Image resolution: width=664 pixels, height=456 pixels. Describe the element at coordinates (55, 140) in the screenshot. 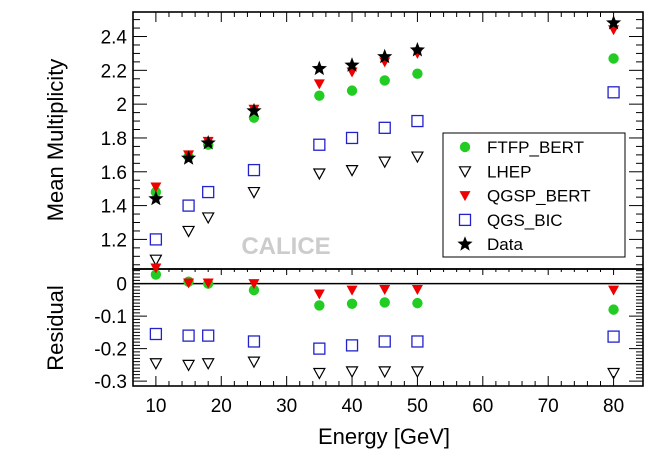

I see `top-y-axis-label: Mean Multiplicity` at that location.